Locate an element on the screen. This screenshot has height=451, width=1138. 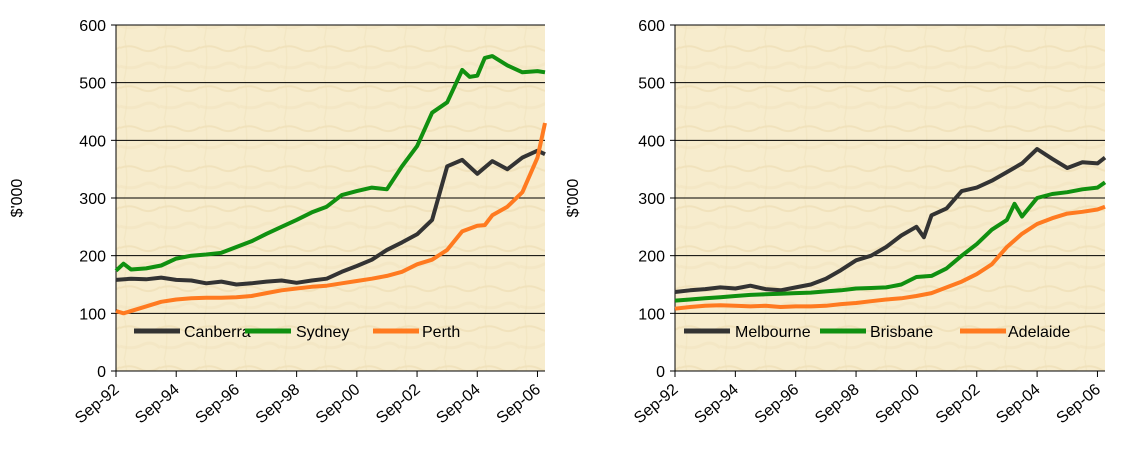
legend-label-melbourne: Melbourne is located at coordinates (773, 332).